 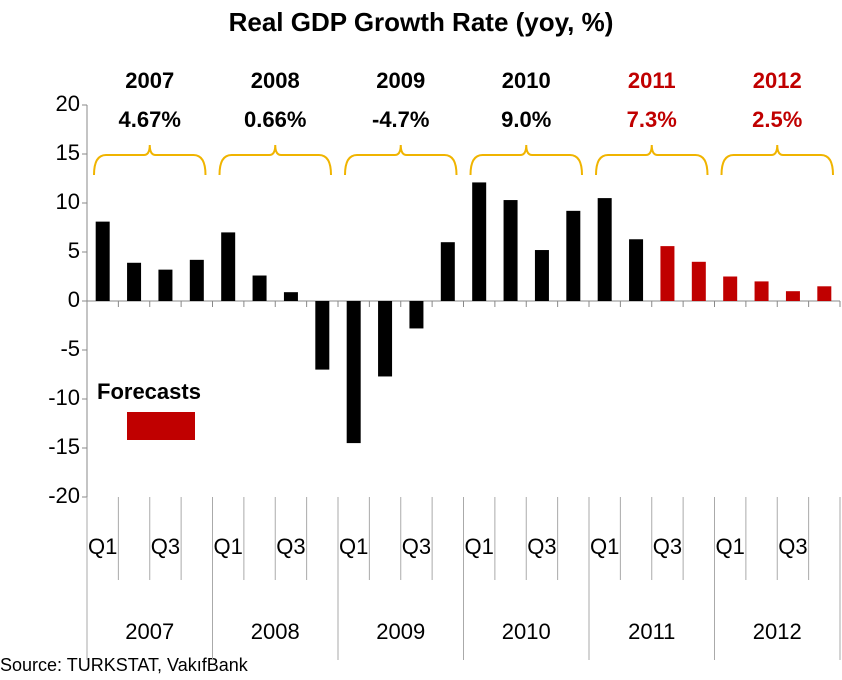 What do you see at coordinates (70, 348) in the screenshot?
I see `y-tick-label: -5` at bounding box center [70, 348].